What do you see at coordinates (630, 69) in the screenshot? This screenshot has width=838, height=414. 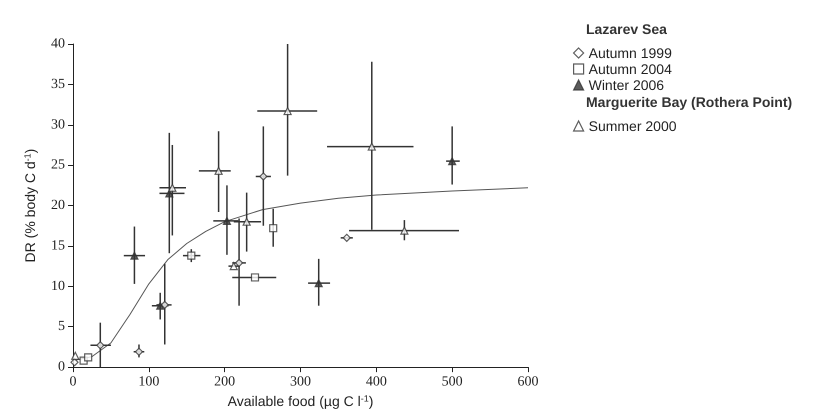 I see `legend-label: Autumn 2004` at bounding box center [630, 69].